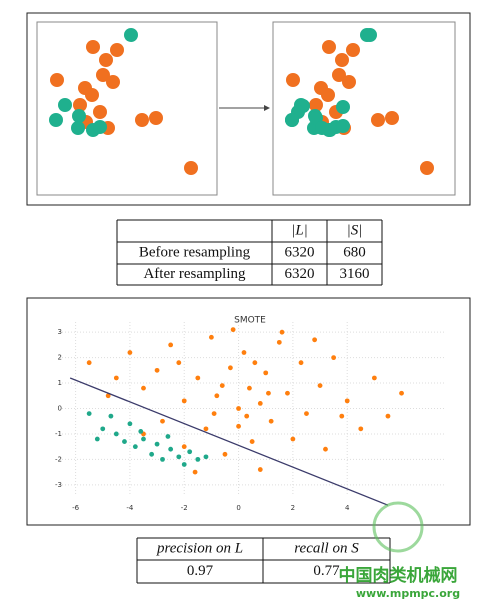 Image resolution: width=500 pixels, height=603 pixels. What do you see at coordinates (195, 252) in the screenshot?
I see `table-cell: Before resampling` at bounding box center [195, 252].